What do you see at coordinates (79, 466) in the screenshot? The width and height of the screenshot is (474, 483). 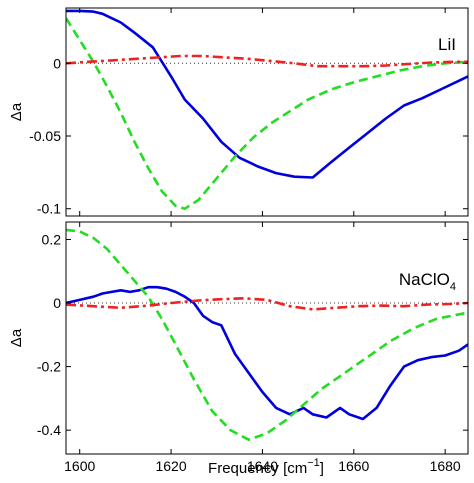 I see `x-tick-label: 1600` at bounding box center [79, 466].